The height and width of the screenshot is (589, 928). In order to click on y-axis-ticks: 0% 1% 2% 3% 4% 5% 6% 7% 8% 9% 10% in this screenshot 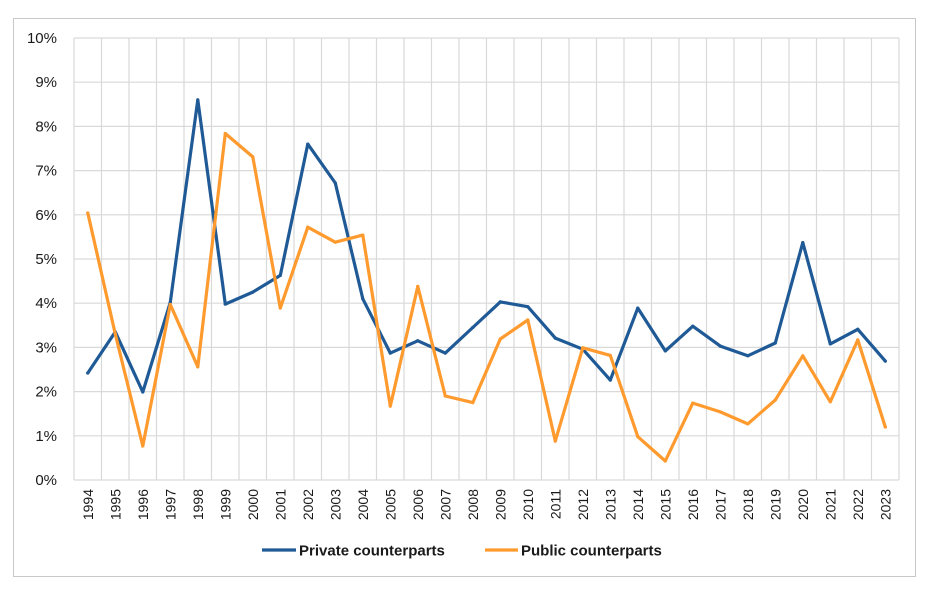, I will do `click(42, 259)`.